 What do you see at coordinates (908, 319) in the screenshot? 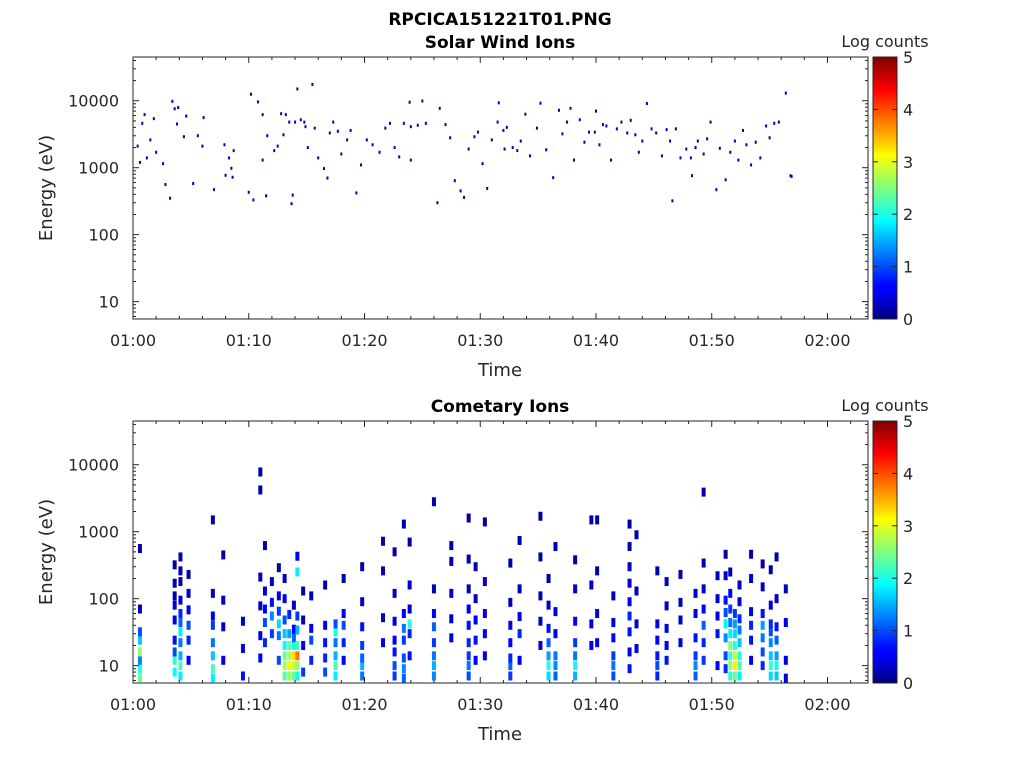
I see `colorbar-tick-label: 0` at bounding box center [908, 319].